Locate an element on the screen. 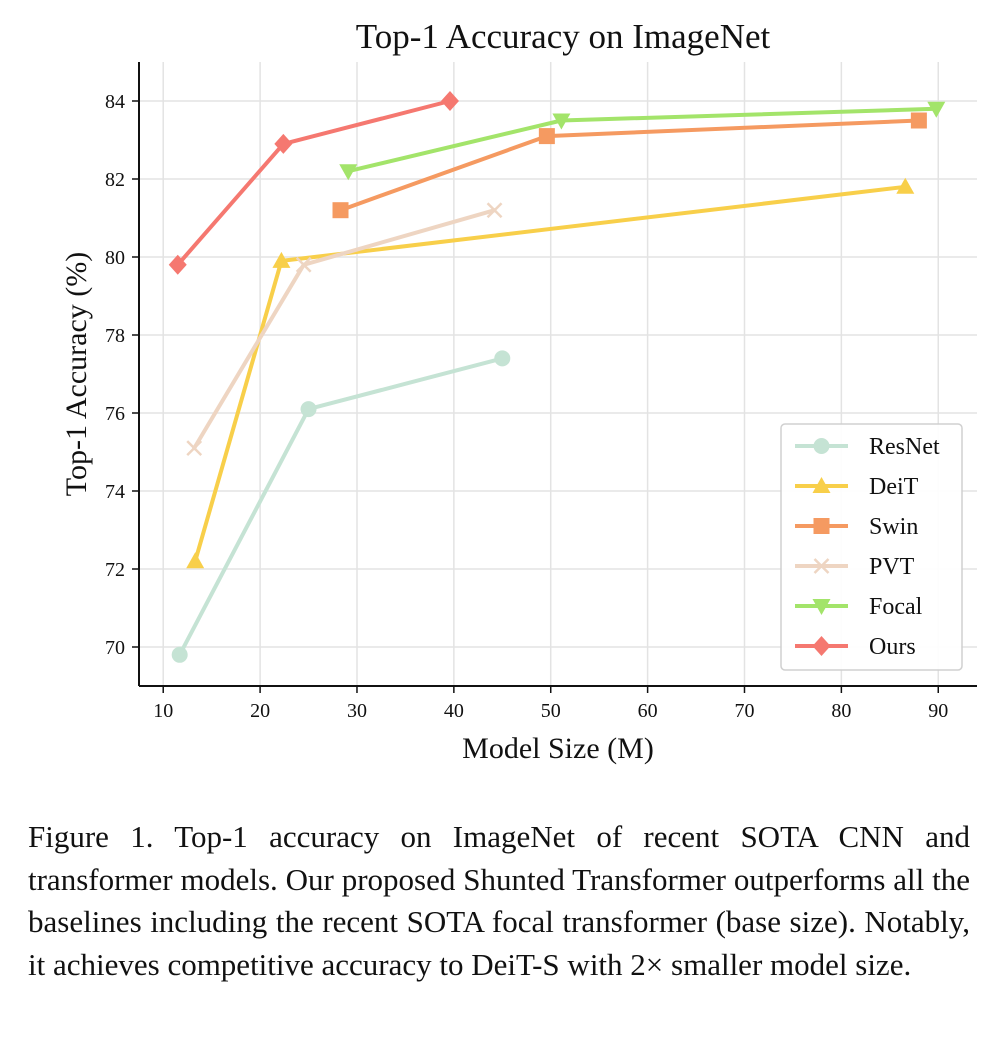 The image size is (995, 1050). legend-label: PVT is located at coordinates (892, 567).